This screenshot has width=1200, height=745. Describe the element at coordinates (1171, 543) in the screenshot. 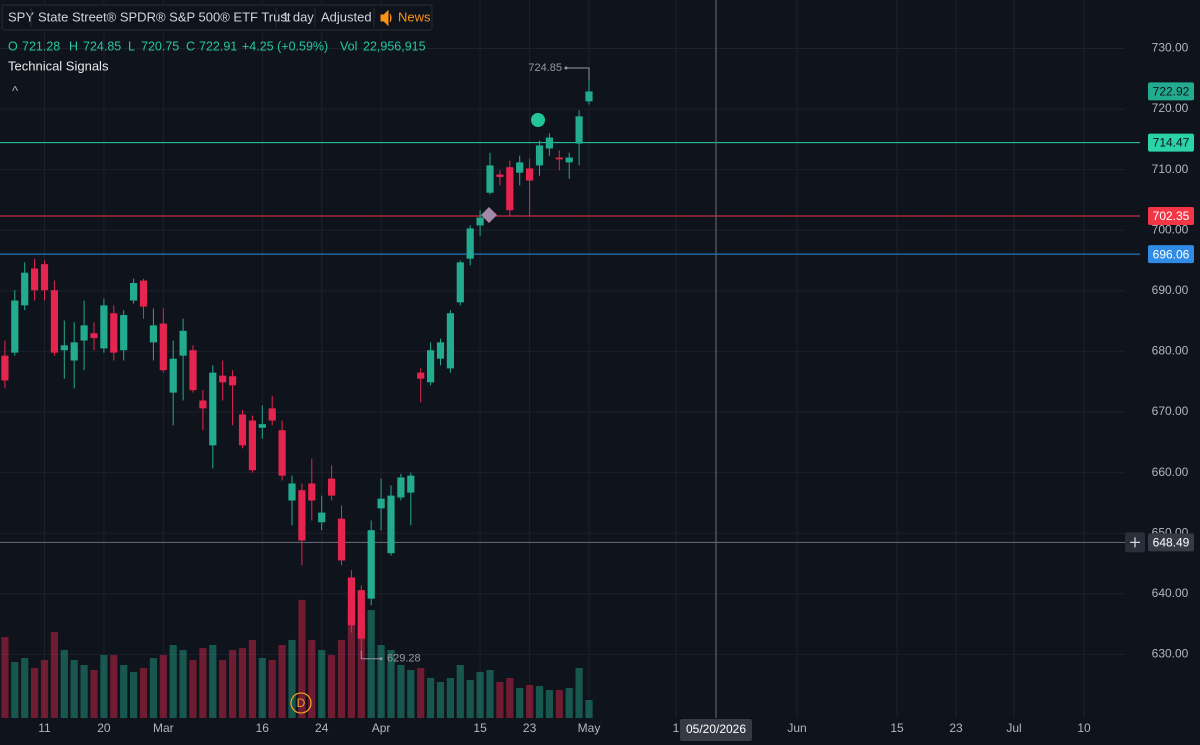

I see `crosshair-price-label: 648.49` at that location.